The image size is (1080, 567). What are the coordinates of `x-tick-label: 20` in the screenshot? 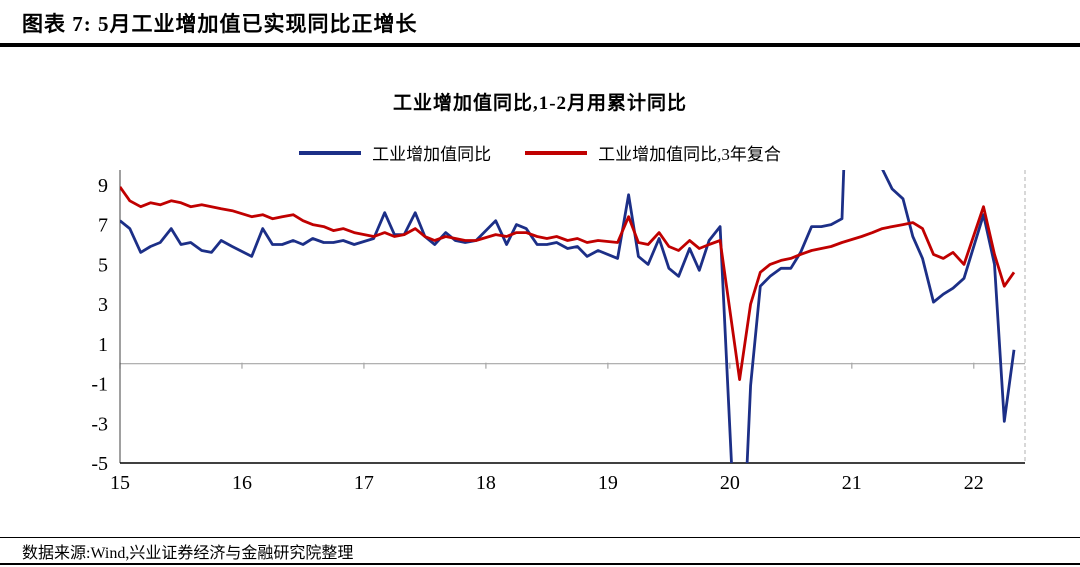 It's located at (730, 483).